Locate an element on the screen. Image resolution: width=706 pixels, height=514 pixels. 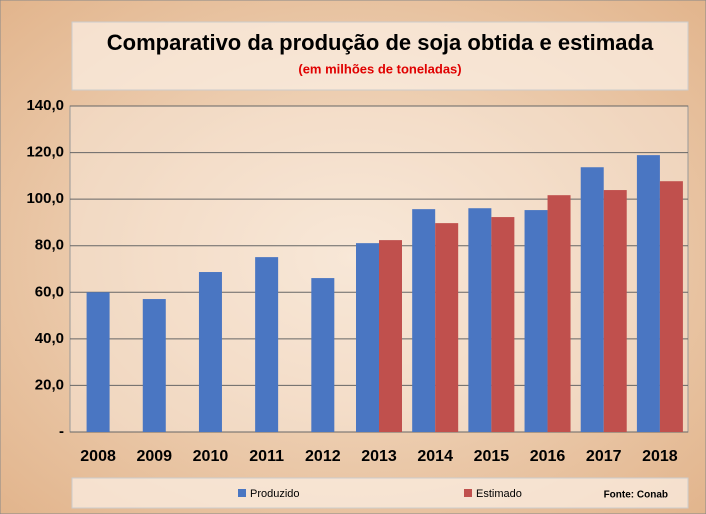
source-note: Fonte: Conab is located at coordinates (636, 495).